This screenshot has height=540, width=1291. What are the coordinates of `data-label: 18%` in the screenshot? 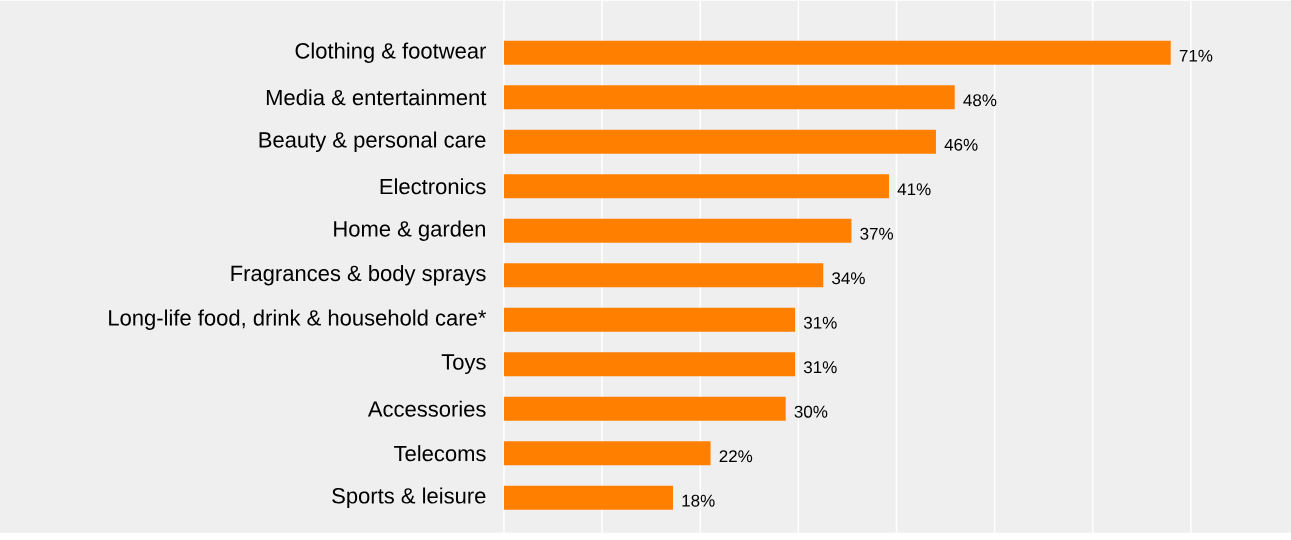 It's located at (698, 500).